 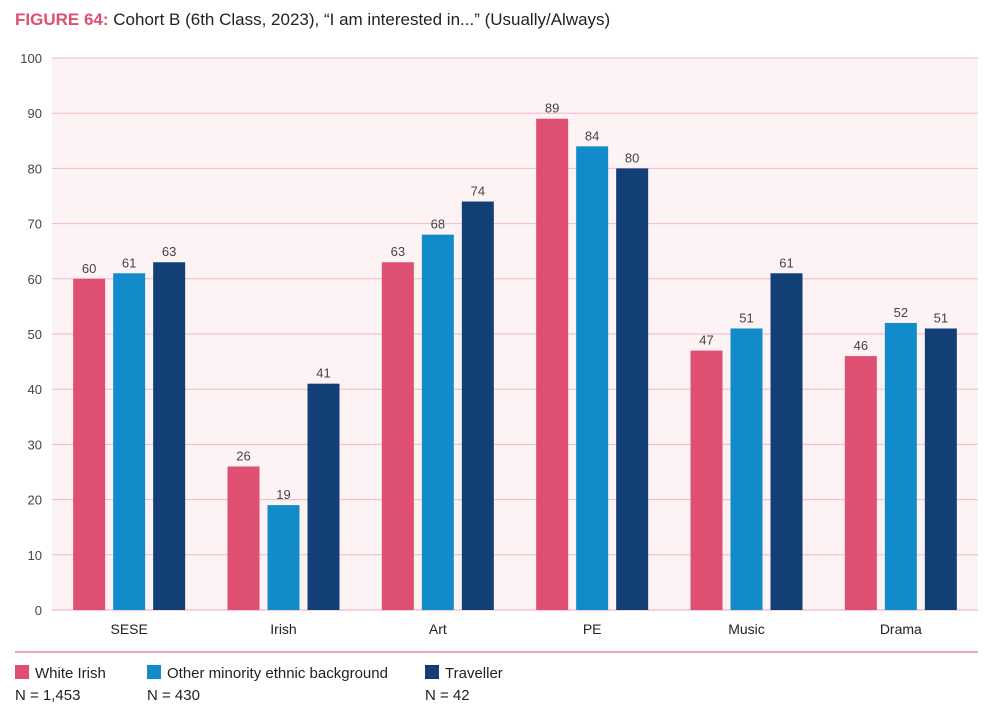 I want to click on x-tick-label-sese: SESE, so click(x=128, y=629).